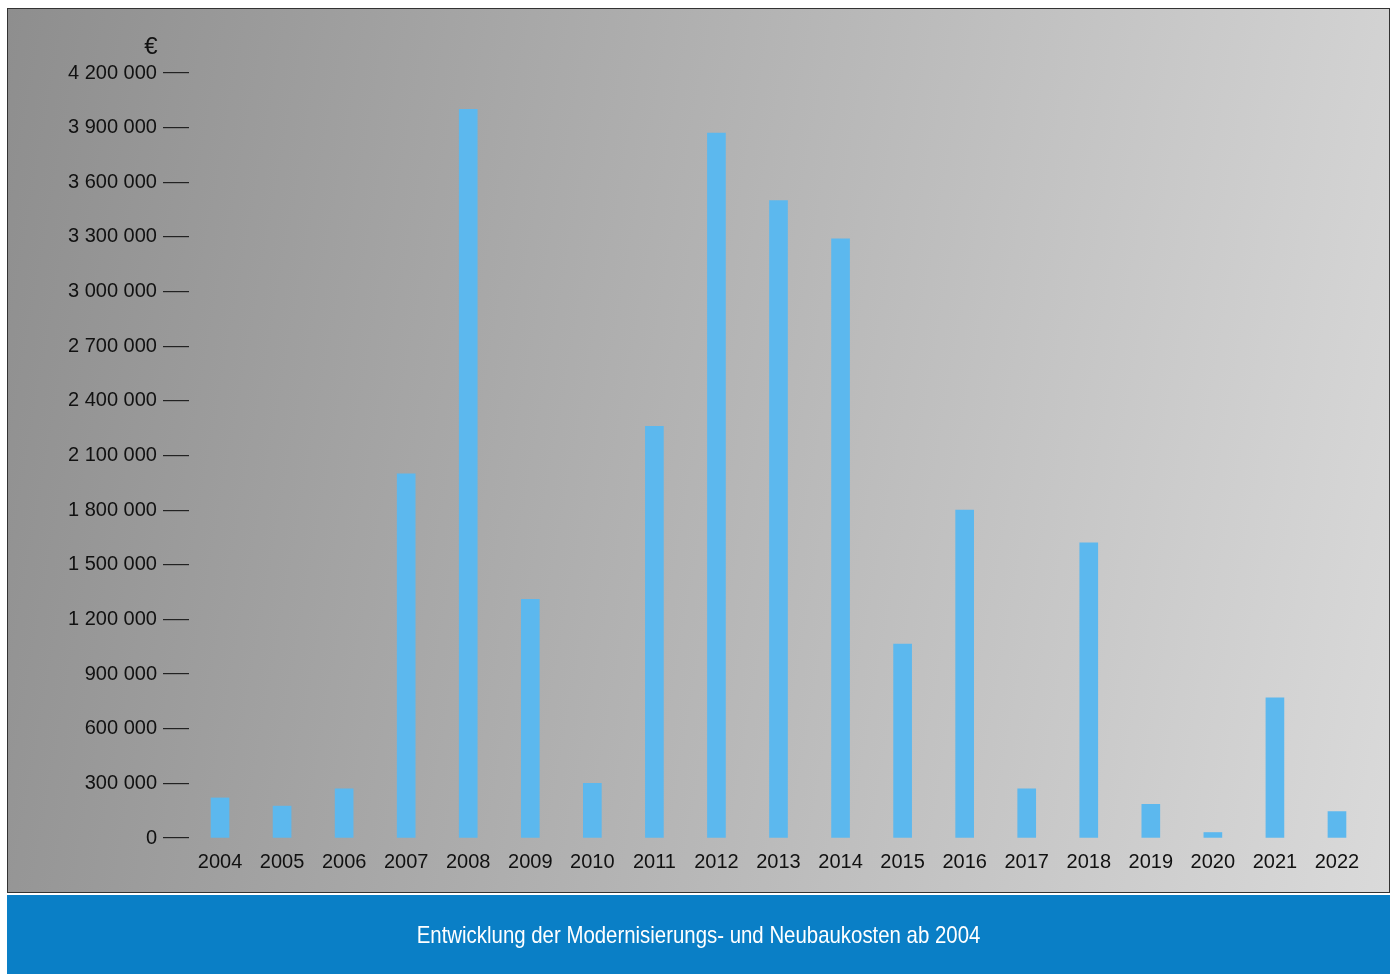 Image resolution: width=1395 pixels, height=974 pixels. I want to click on x-tick-label: 2004, so click(220, 860).